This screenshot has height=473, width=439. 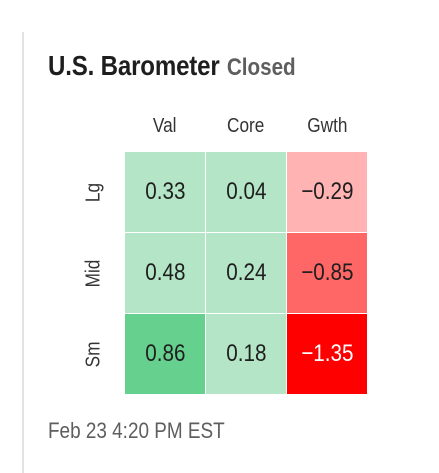 What do you see at coordinates (93, 192) in the screenshot?
I see `row-header-large: Lg` at bounding box center [93, 192].